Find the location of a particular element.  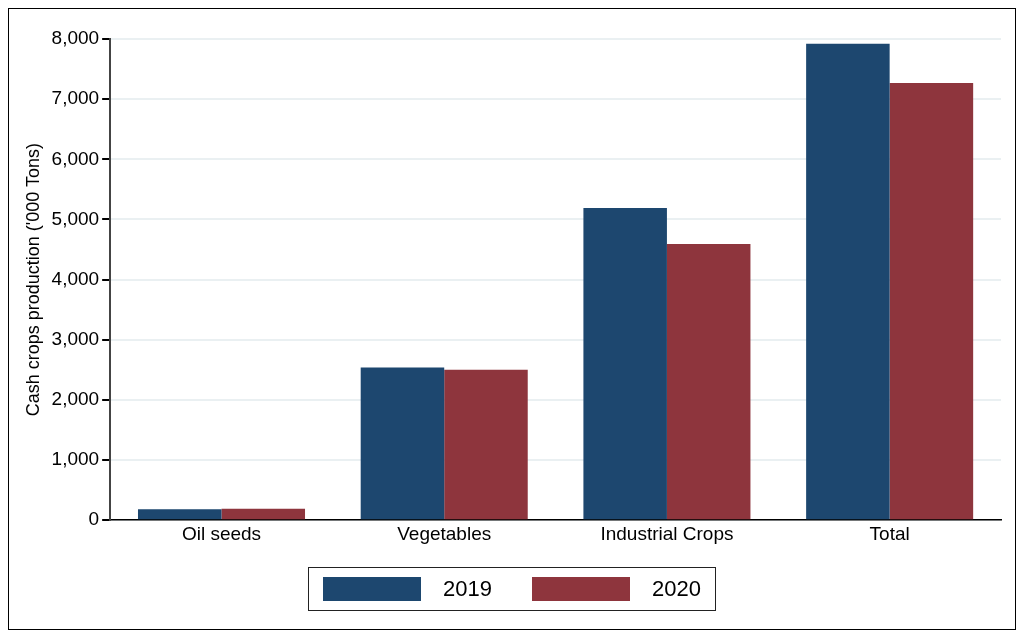

legend-label: 2019 is located at coordinates (467, 589).